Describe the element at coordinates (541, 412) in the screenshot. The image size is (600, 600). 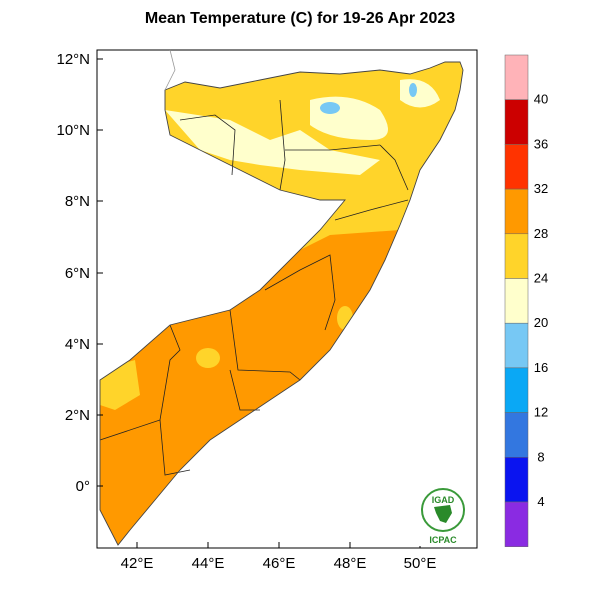
I see `colorbar-label: 12` at that location.